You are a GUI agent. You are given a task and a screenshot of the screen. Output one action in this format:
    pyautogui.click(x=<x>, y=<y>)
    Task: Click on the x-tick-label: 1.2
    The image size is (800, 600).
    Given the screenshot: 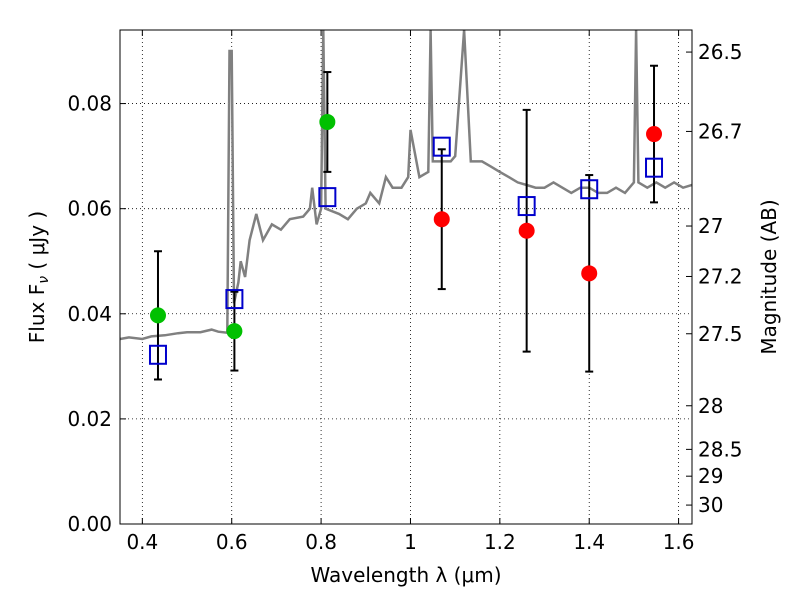 What is the action you would take?
    pyautogui.click(x=500, y=542)
    